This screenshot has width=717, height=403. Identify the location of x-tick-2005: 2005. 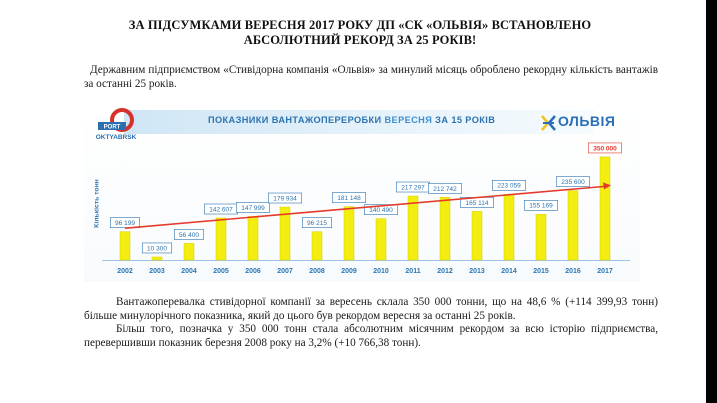
(221, 271).